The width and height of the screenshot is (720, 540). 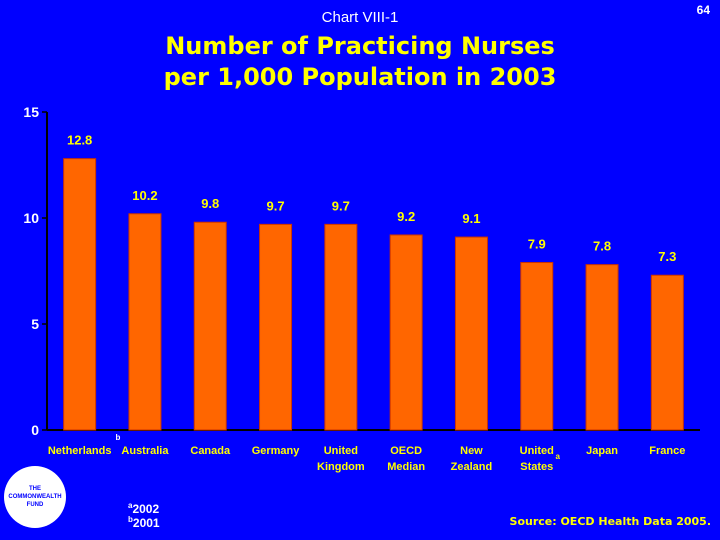 What do you see at coordinates (360, 46) in the screenshot?
I see `chart-title-line-1: Number of Practicing Nurses` at bounding box center [360, 46].